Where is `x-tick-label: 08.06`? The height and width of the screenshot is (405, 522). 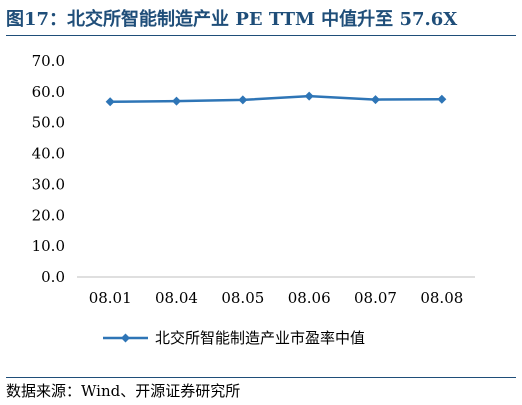
x-tick-label: 08.06 is located at coordinates (309, 298).